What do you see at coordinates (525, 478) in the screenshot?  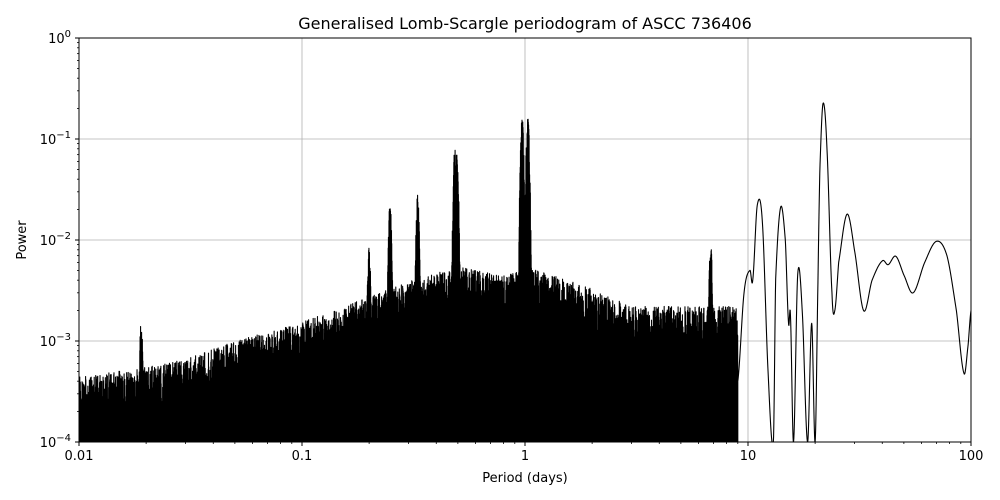 I see `x-axis-label: Period (days)` at bounding box center [525, 478].